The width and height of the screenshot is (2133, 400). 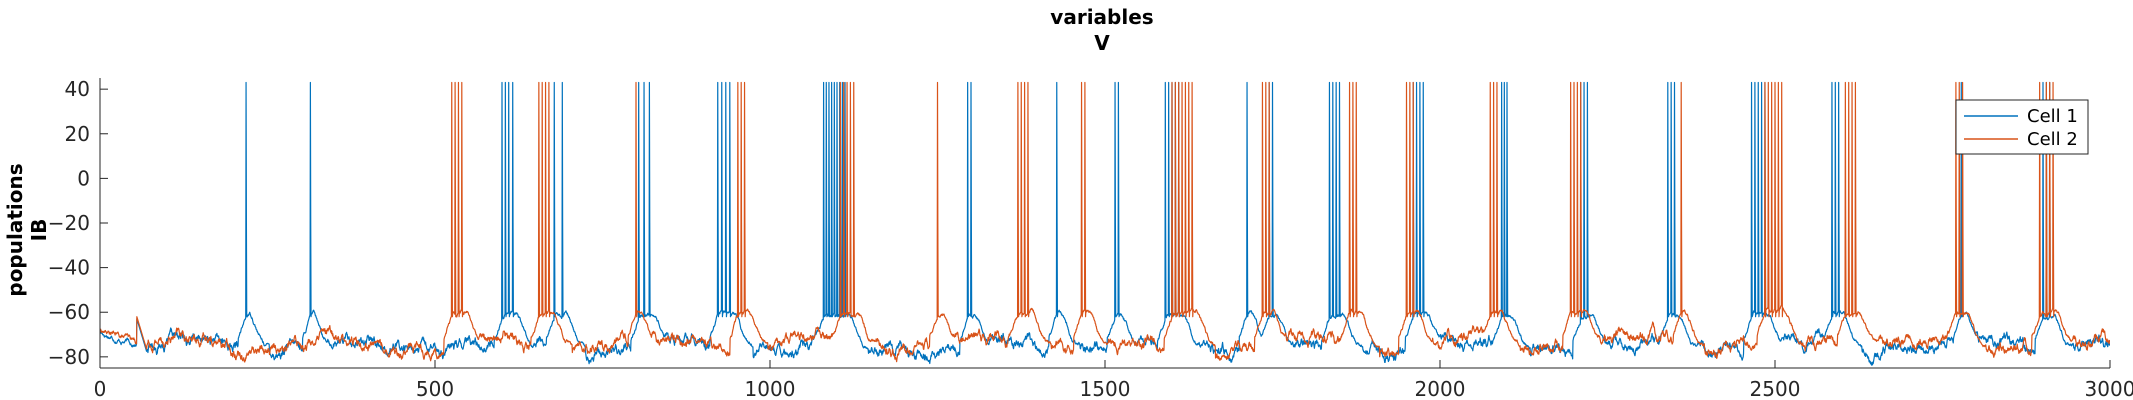 I want to click on x-tick-label: 3000, so click(x=2109, y=388).